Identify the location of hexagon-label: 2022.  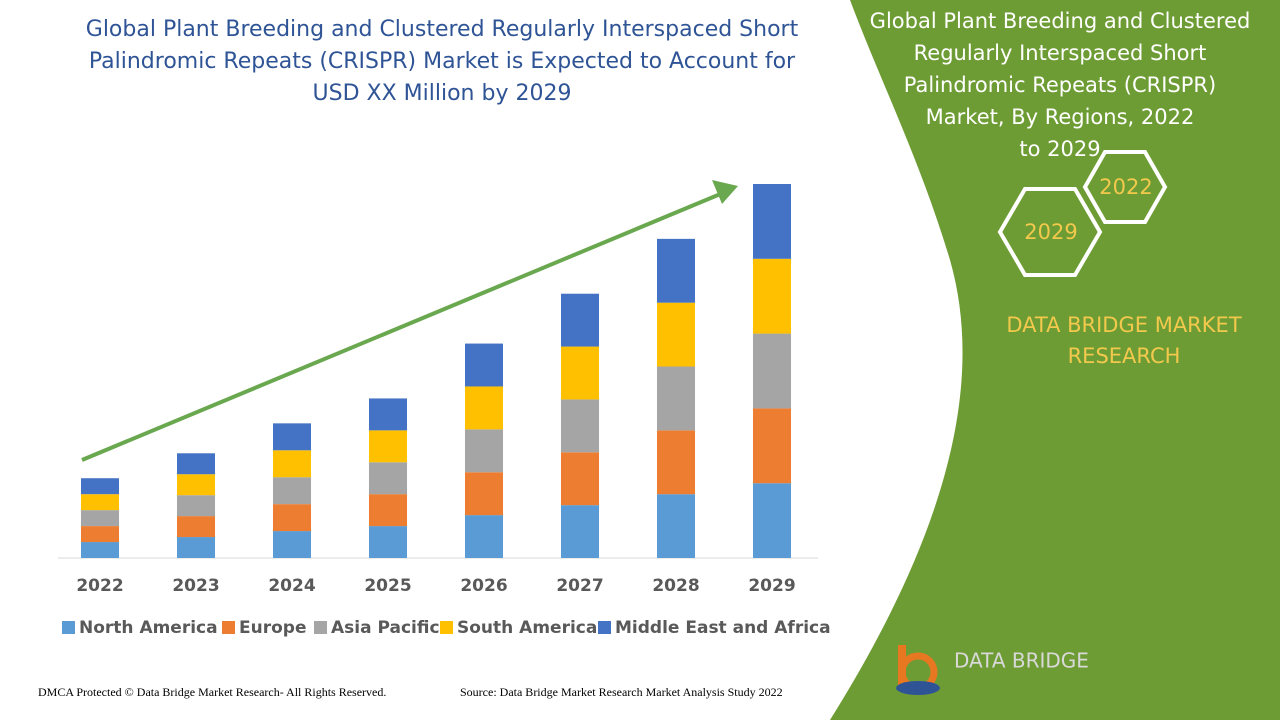
(1125, 187).